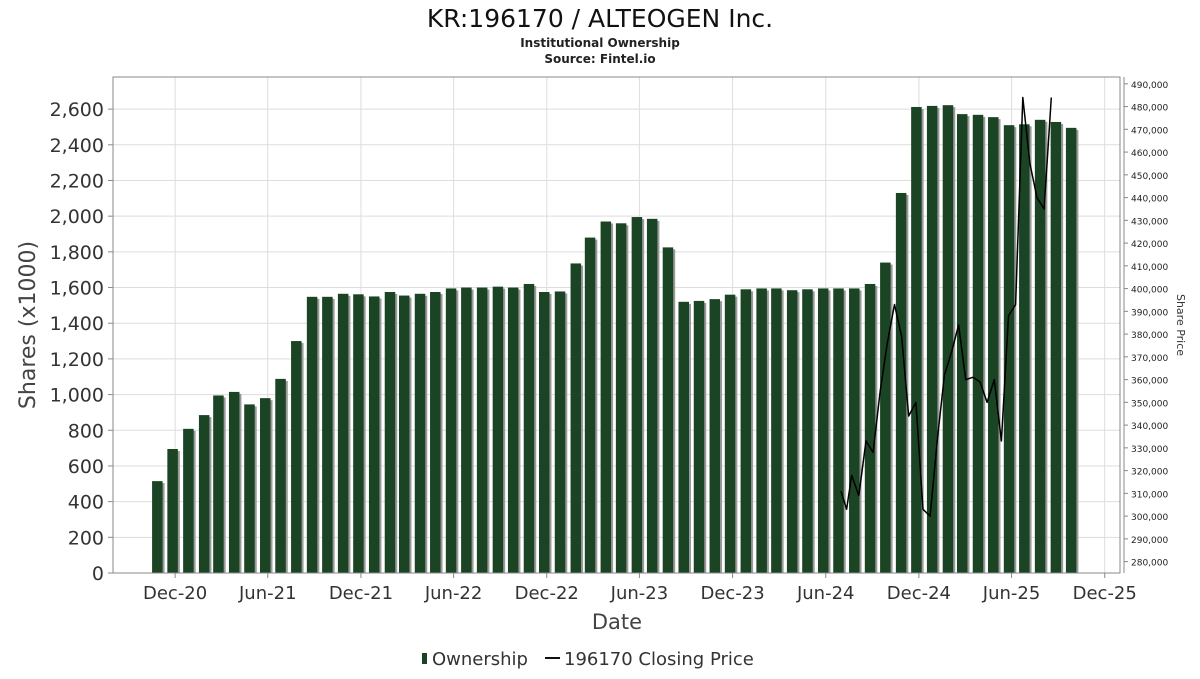 The height and width of the screenshot is (679, 1200). I want to click on y-tick-label: 800, so click(86, 431).